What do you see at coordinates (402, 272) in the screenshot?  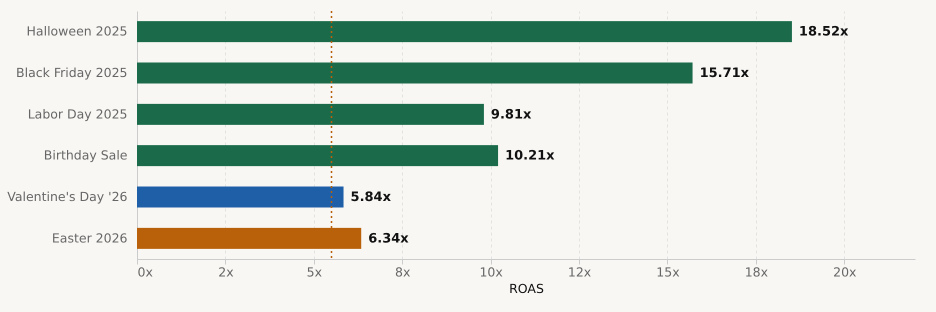 I see `x-tick-label: 8x` at bounding box center [402, 272].